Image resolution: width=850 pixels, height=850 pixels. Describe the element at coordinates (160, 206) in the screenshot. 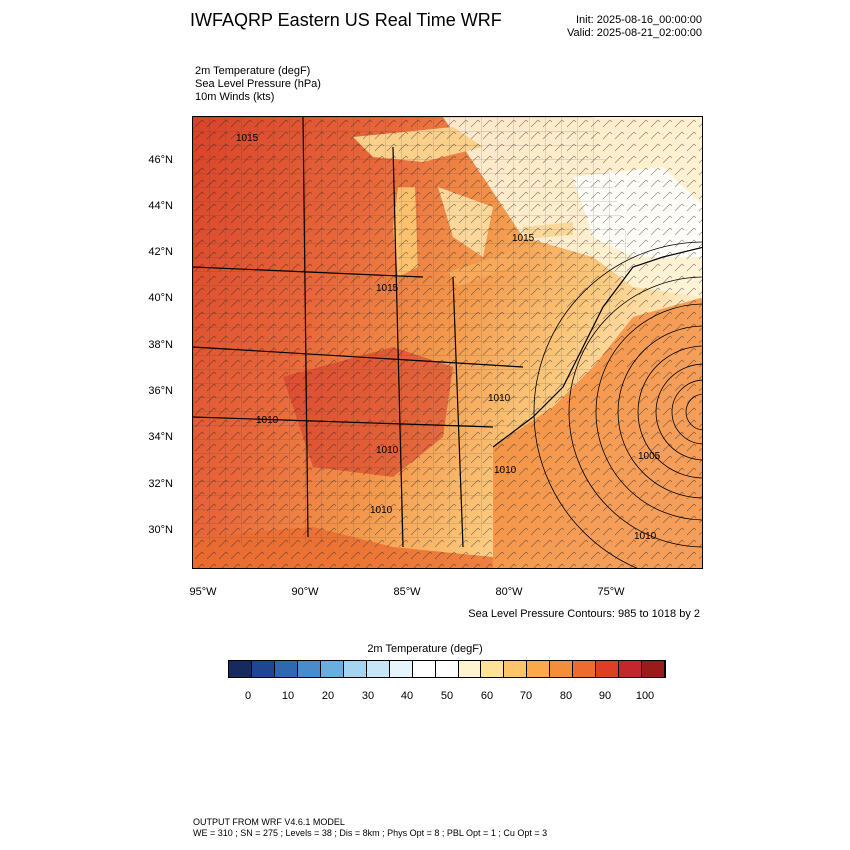

I see `lat-label: 44°N` at that location.